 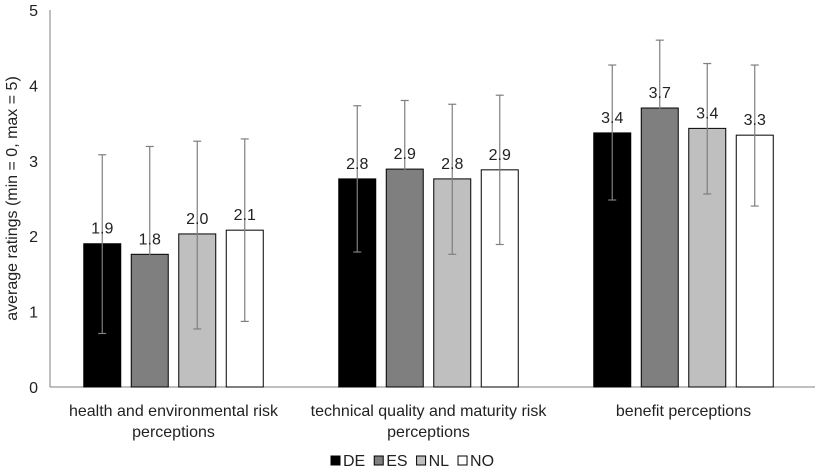 I want to click on category-label: technical quality and maturity risk, so click(x=429, y=411).